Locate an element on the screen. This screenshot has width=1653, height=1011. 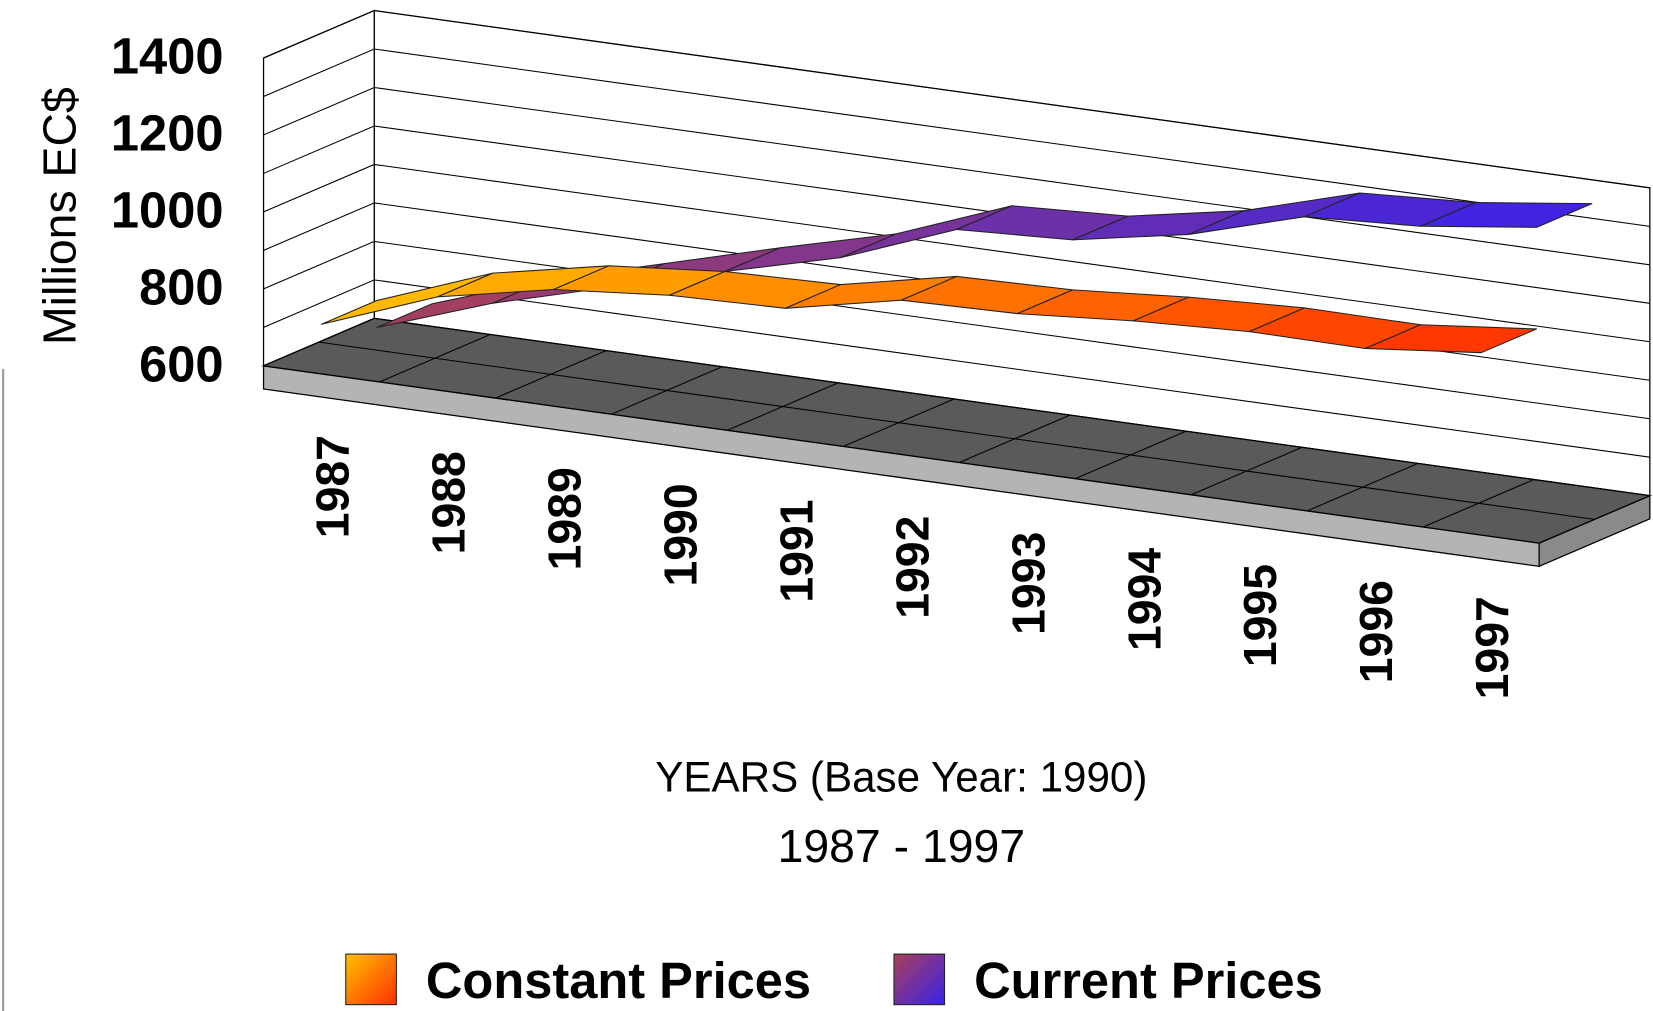
x-tick-label: 1997 is located at coordinates (1492, 647).